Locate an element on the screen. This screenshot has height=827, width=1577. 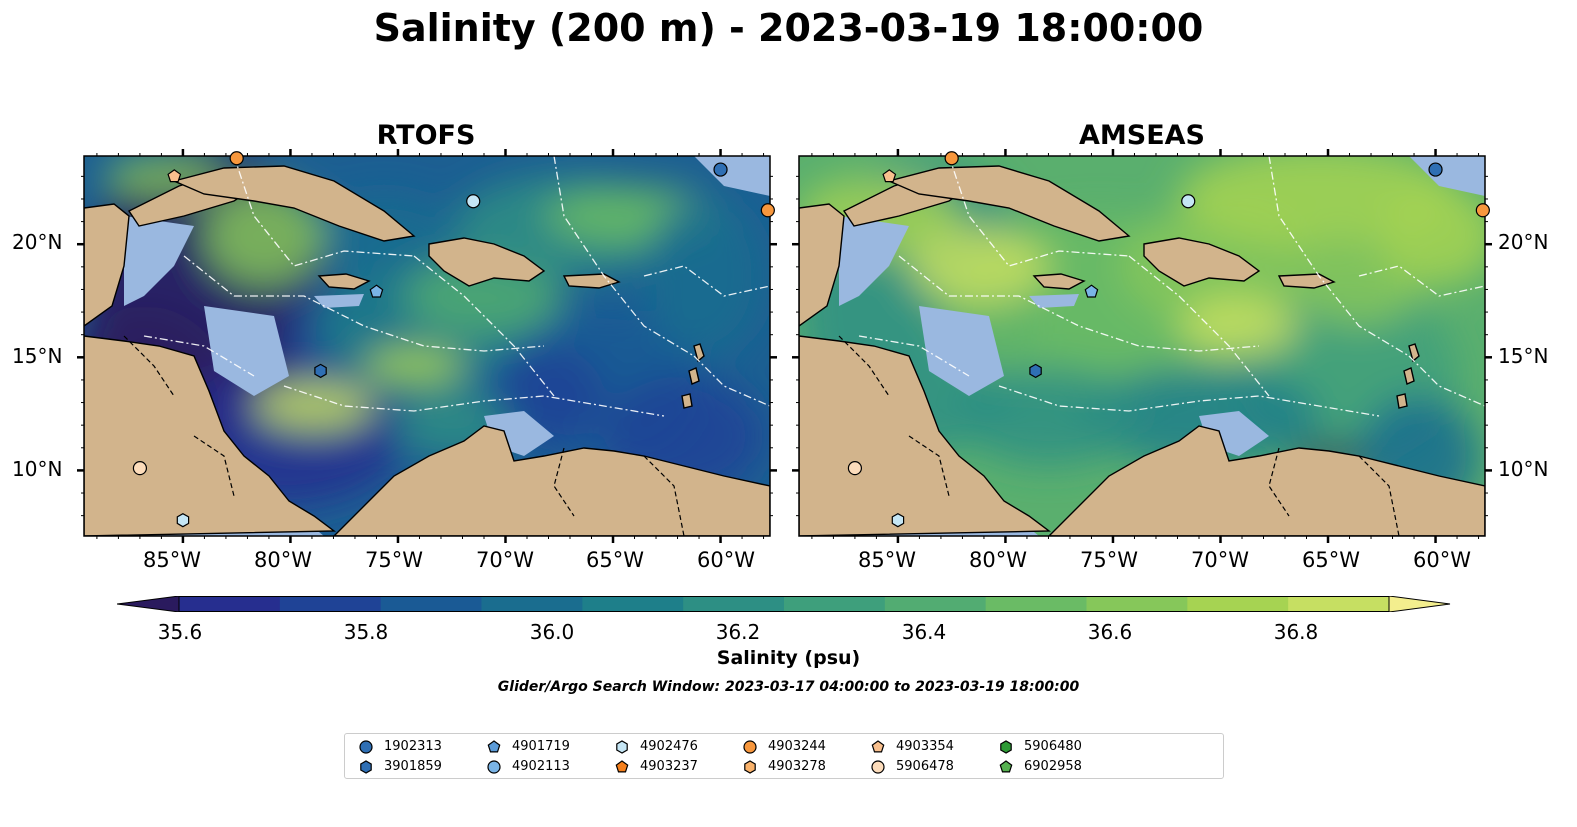
legend-label: 3901859 is located at coordinates (413, 766).